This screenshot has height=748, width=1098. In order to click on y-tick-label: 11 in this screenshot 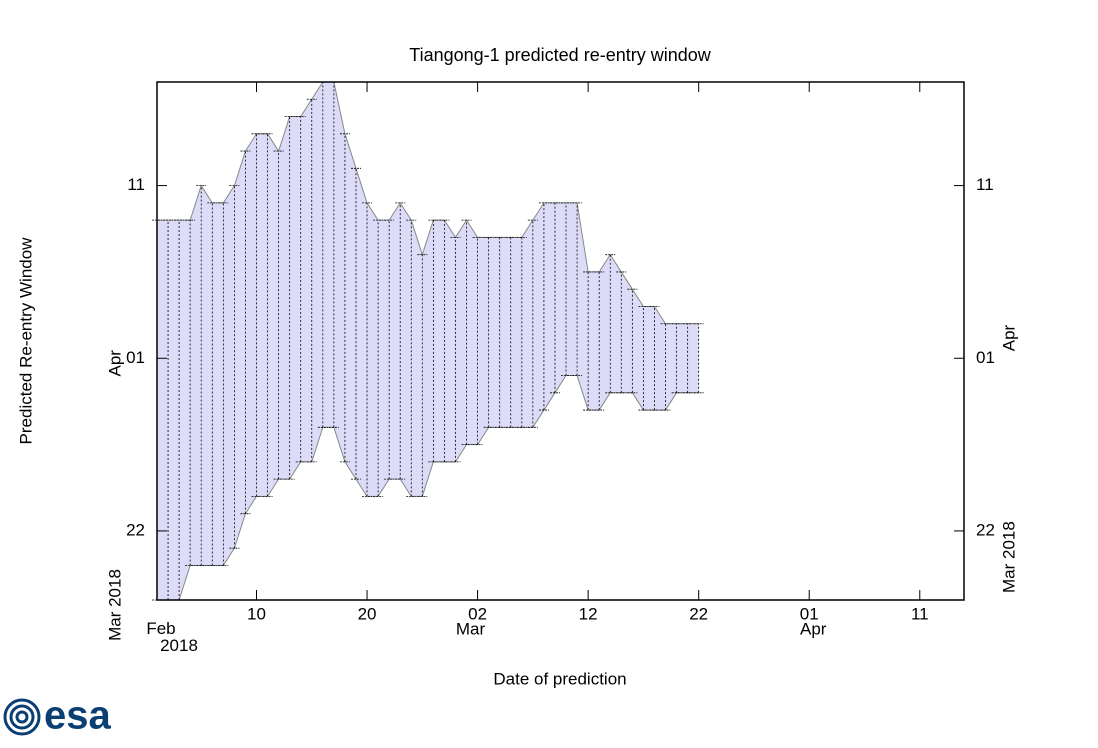, I will do `click(136, 184)`.